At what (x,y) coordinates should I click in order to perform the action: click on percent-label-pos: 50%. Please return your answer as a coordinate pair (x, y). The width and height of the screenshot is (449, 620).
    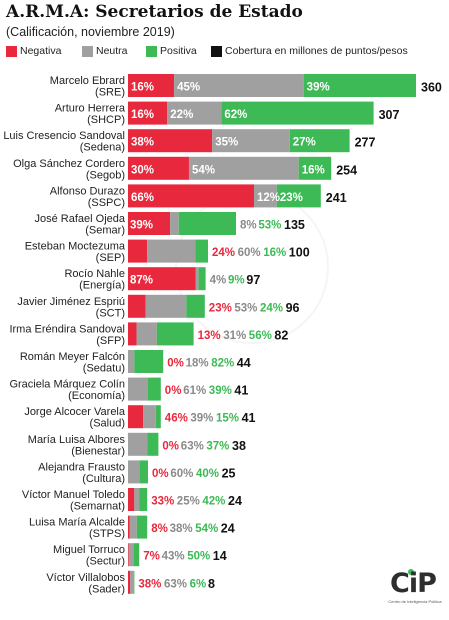
    Looking at the image, I should click on (198, 557).